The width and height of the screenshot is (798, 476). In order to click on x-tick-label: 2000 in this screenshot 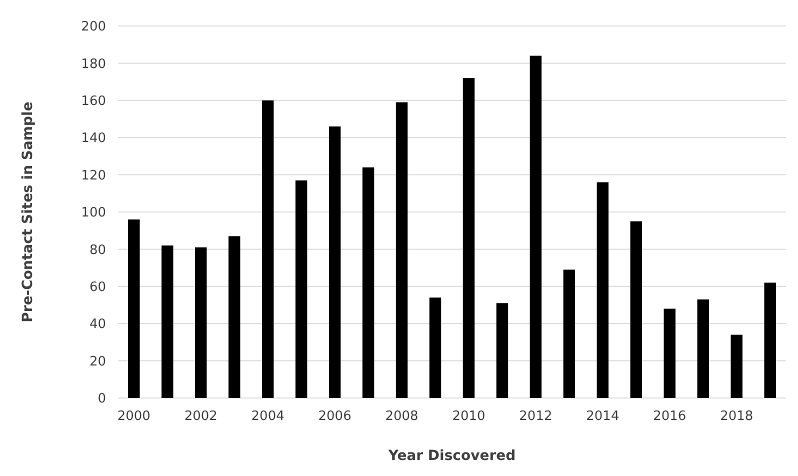, I will do `click(133, 416)`.